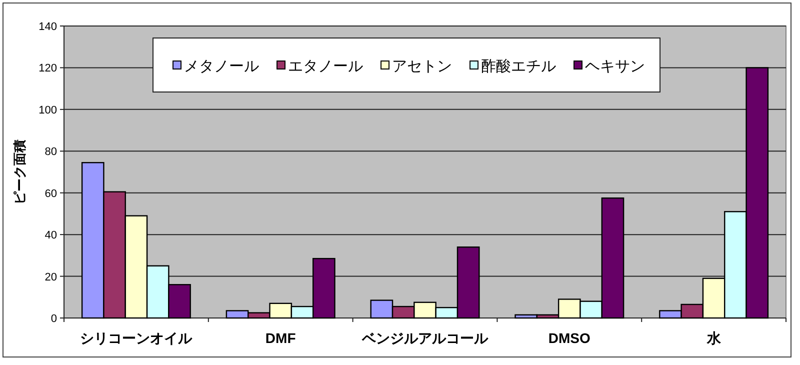 This screenshot has height=365, width=800. I want to click on y-tick-label: 80, so click(50, 152).